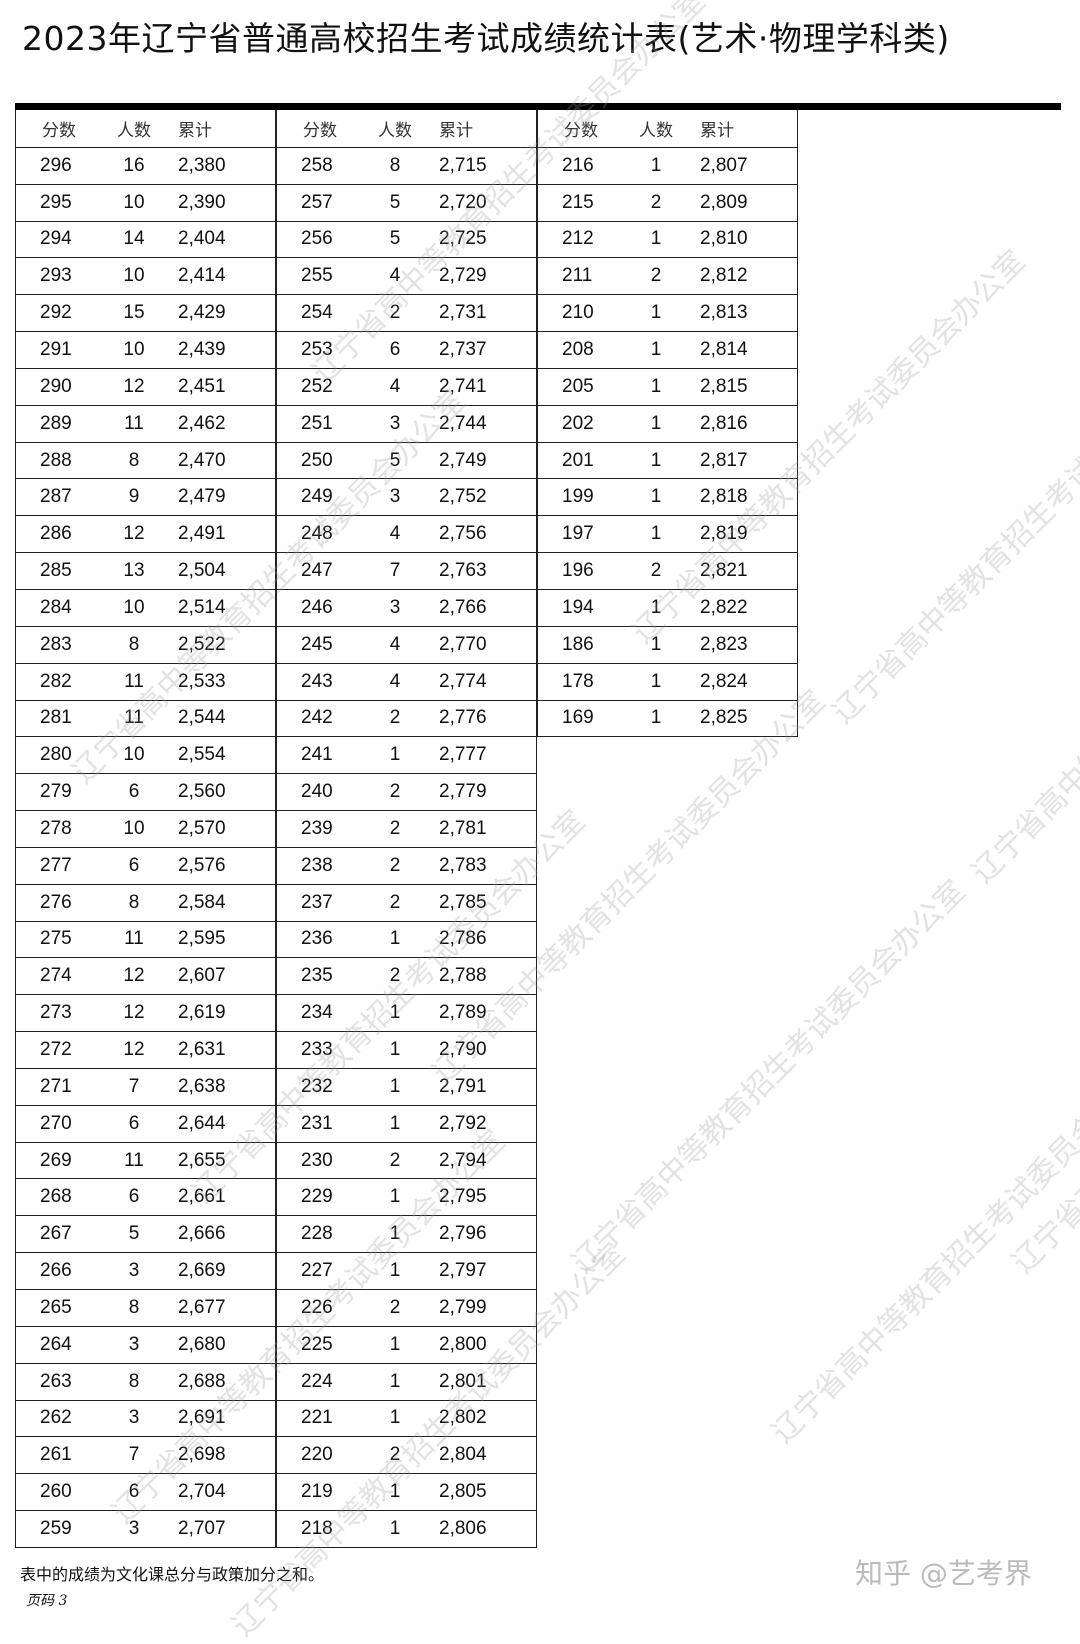  Describe the element at coordinates (667, 570) in the screenshot. I see `table-row: 196 2 2,821` at that location.